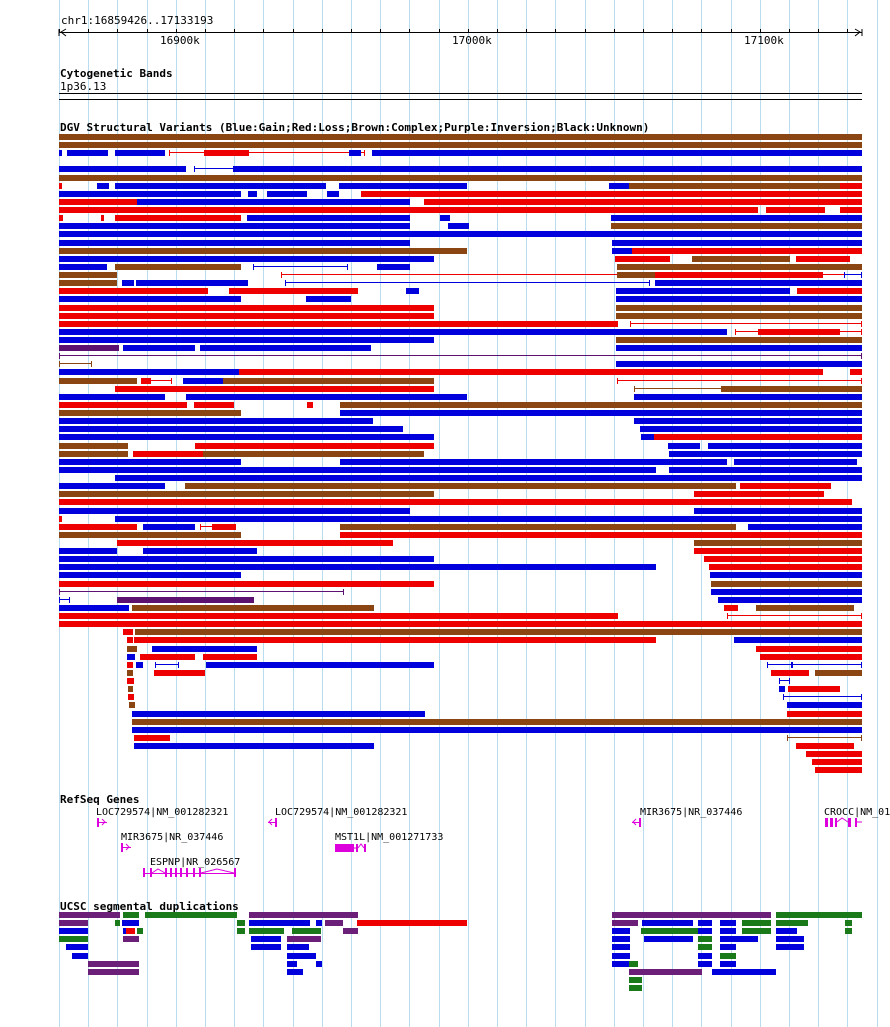  What do you see at coordinates (341, 812) in the screenshot?
I see `gene-label-loc729574-b: LOC729574|NM_001282321` at bounding box center [341, 812].